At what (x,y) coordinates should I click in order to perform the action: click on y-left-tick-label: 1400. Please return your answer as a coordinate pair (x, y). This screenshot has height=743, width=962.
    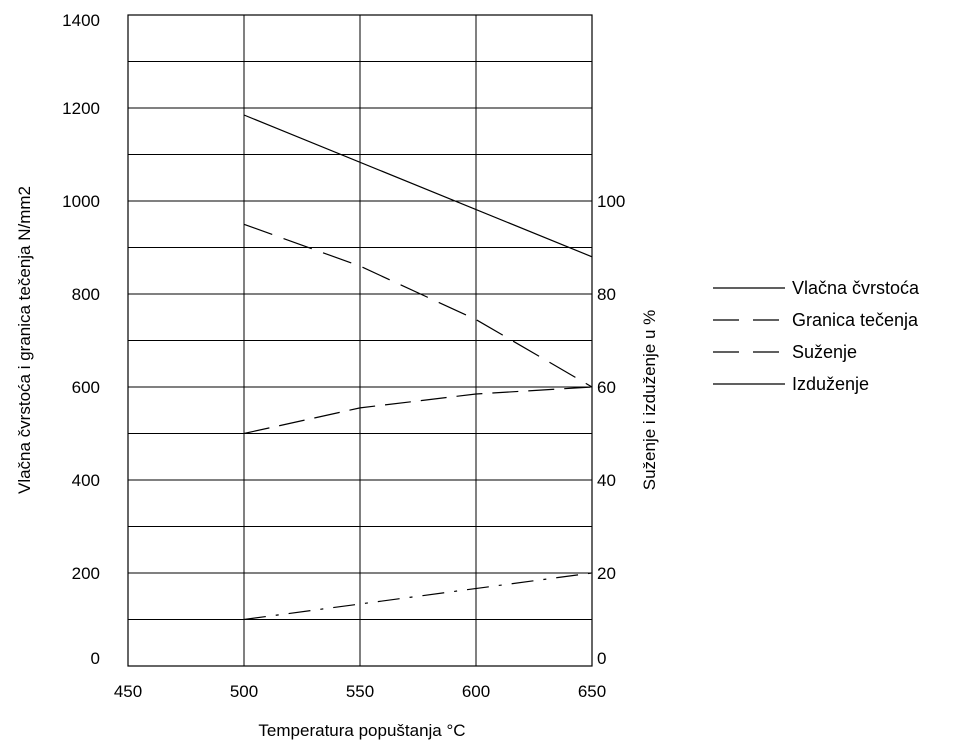
    Looking at the image, I should click on (81, 20).